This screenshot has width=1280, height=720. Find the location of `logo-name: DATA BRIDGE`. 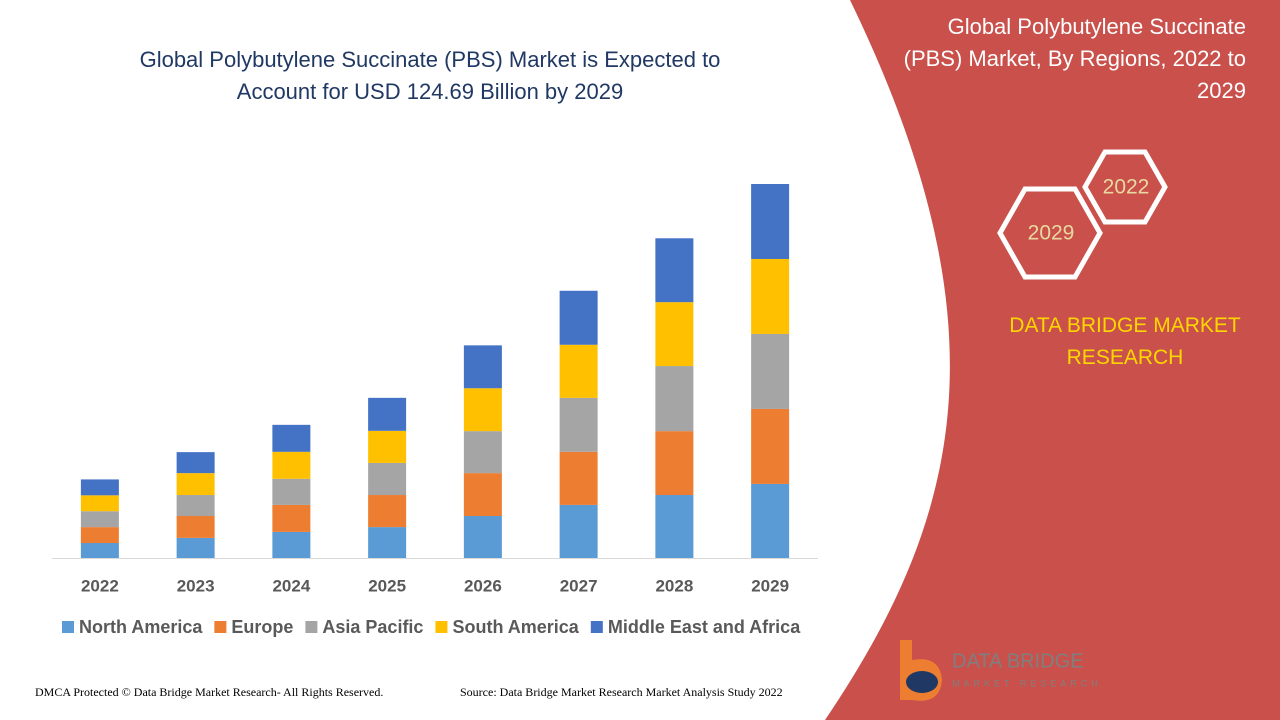

logo-name: DATA BRIDGE is located at coordinates (1018, 661).